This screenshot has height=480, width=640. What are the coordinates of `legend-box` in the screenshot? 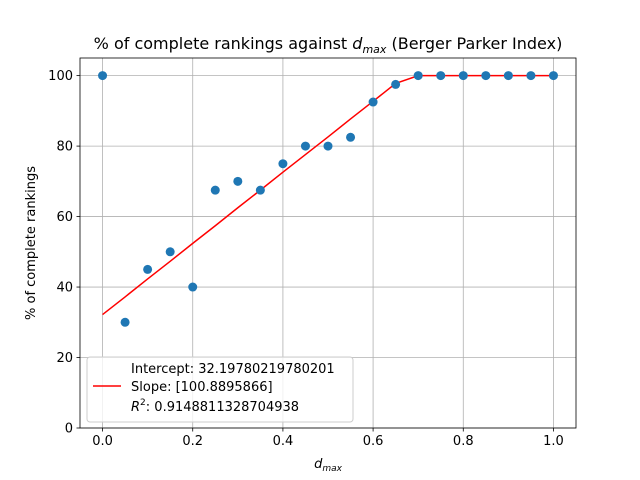 It's located at (220, 389).